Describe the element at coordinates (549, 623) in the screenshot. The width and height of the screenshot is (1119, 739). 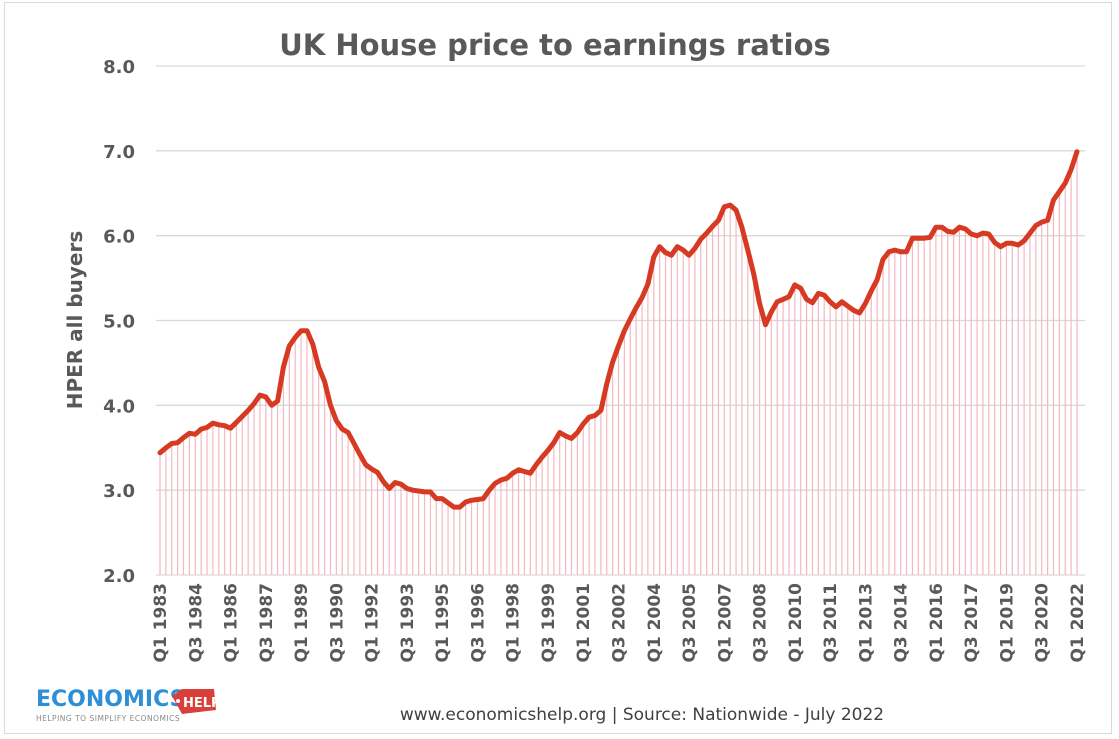
I see `x-tick-label: Q3 1999` at that location.